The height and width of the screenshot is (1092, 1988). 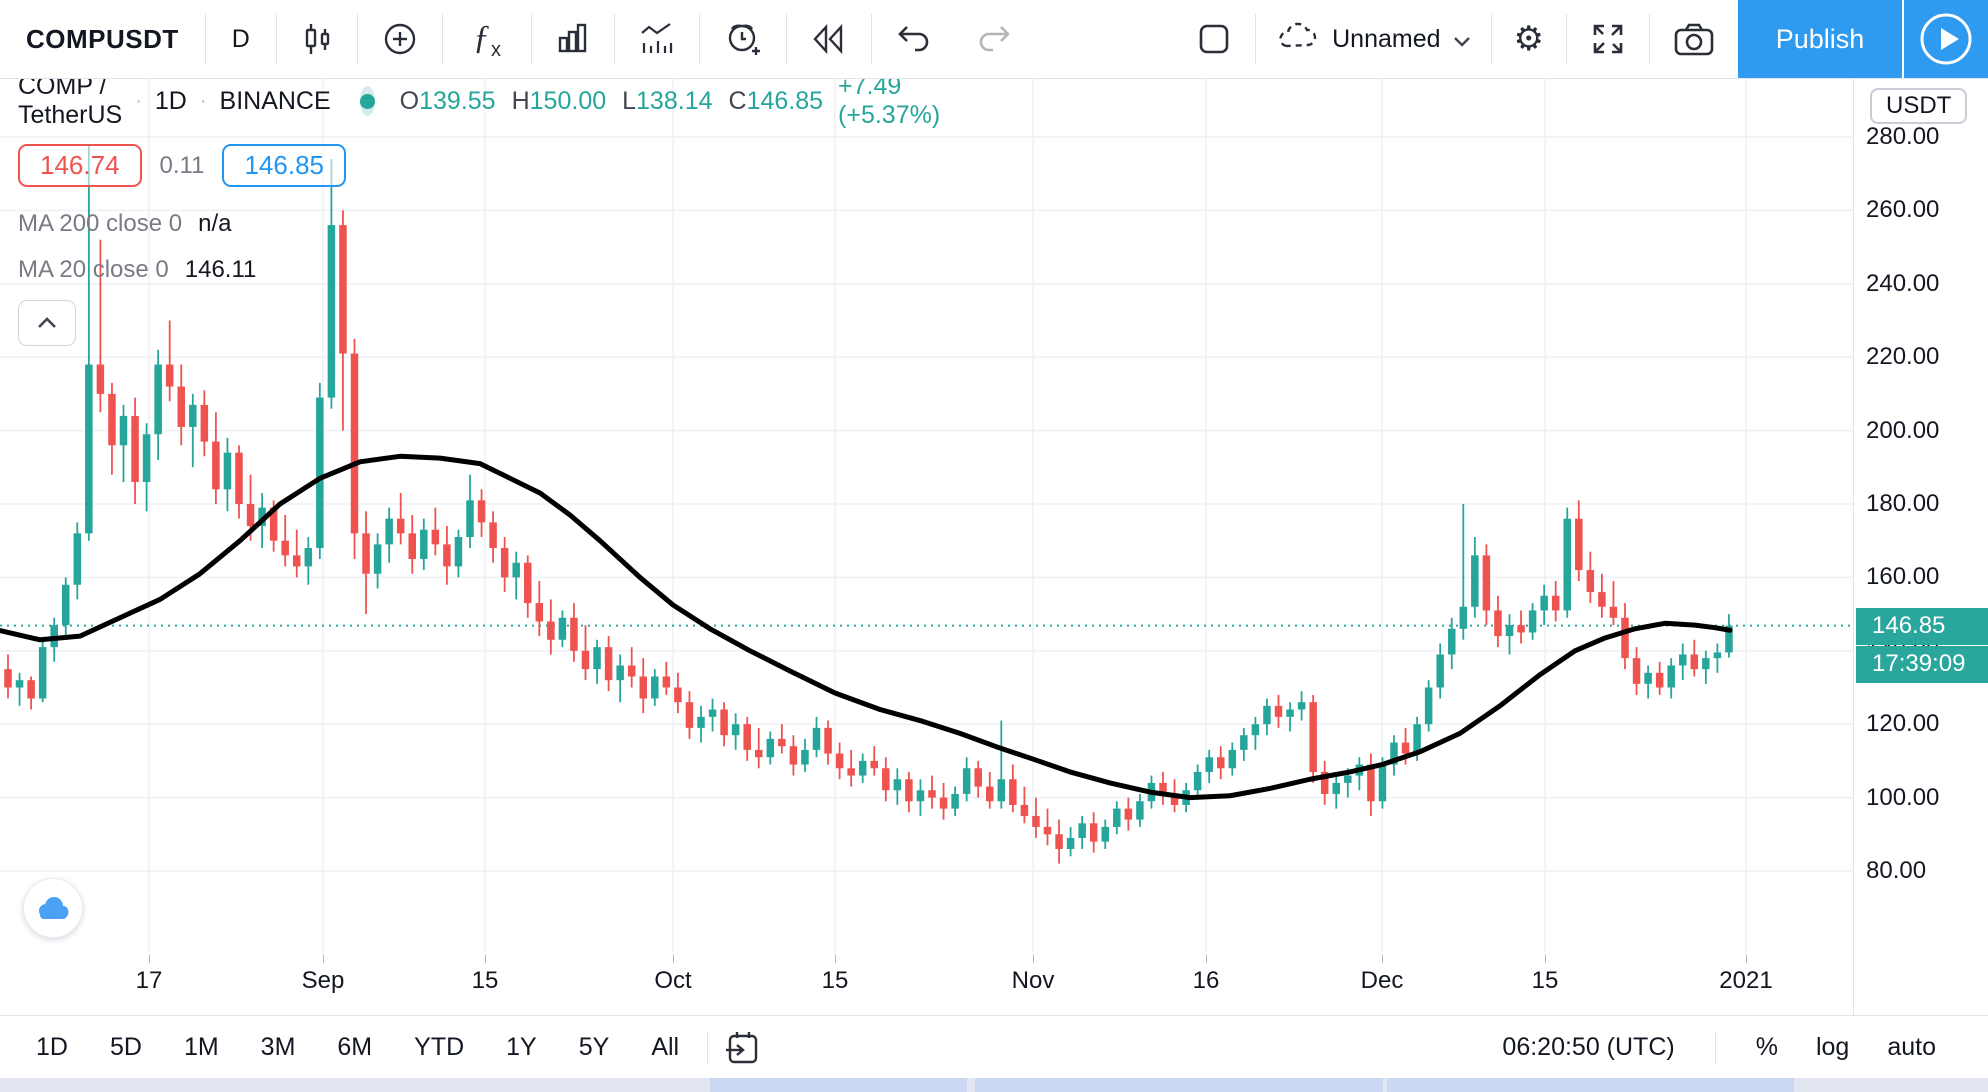 What do you see at coordinates (80, 165) in the screenshot?
I see `bid-price-box: 146.74` at bounding box center [80, 165].